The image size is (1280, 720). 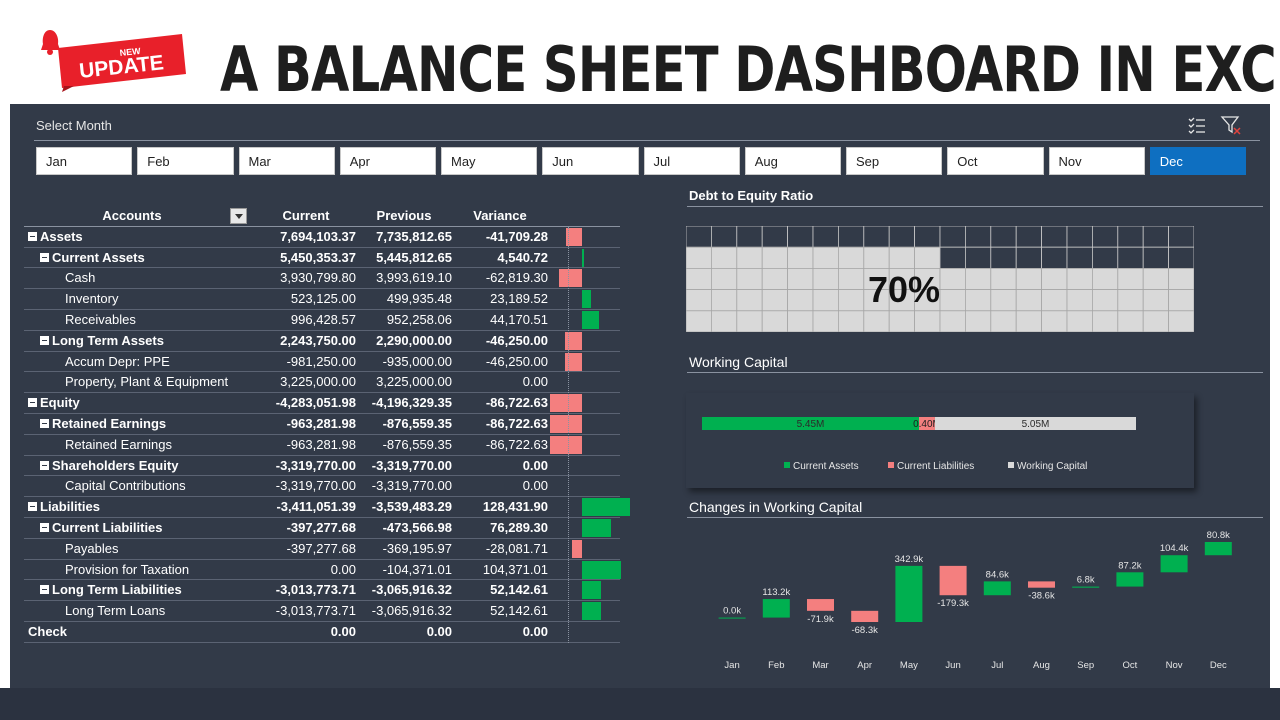 What do you see at coordinates (732, 611) in the screenshot?
I see `waterfall-data-label: 0.0k` at bounding box center [732, 611].